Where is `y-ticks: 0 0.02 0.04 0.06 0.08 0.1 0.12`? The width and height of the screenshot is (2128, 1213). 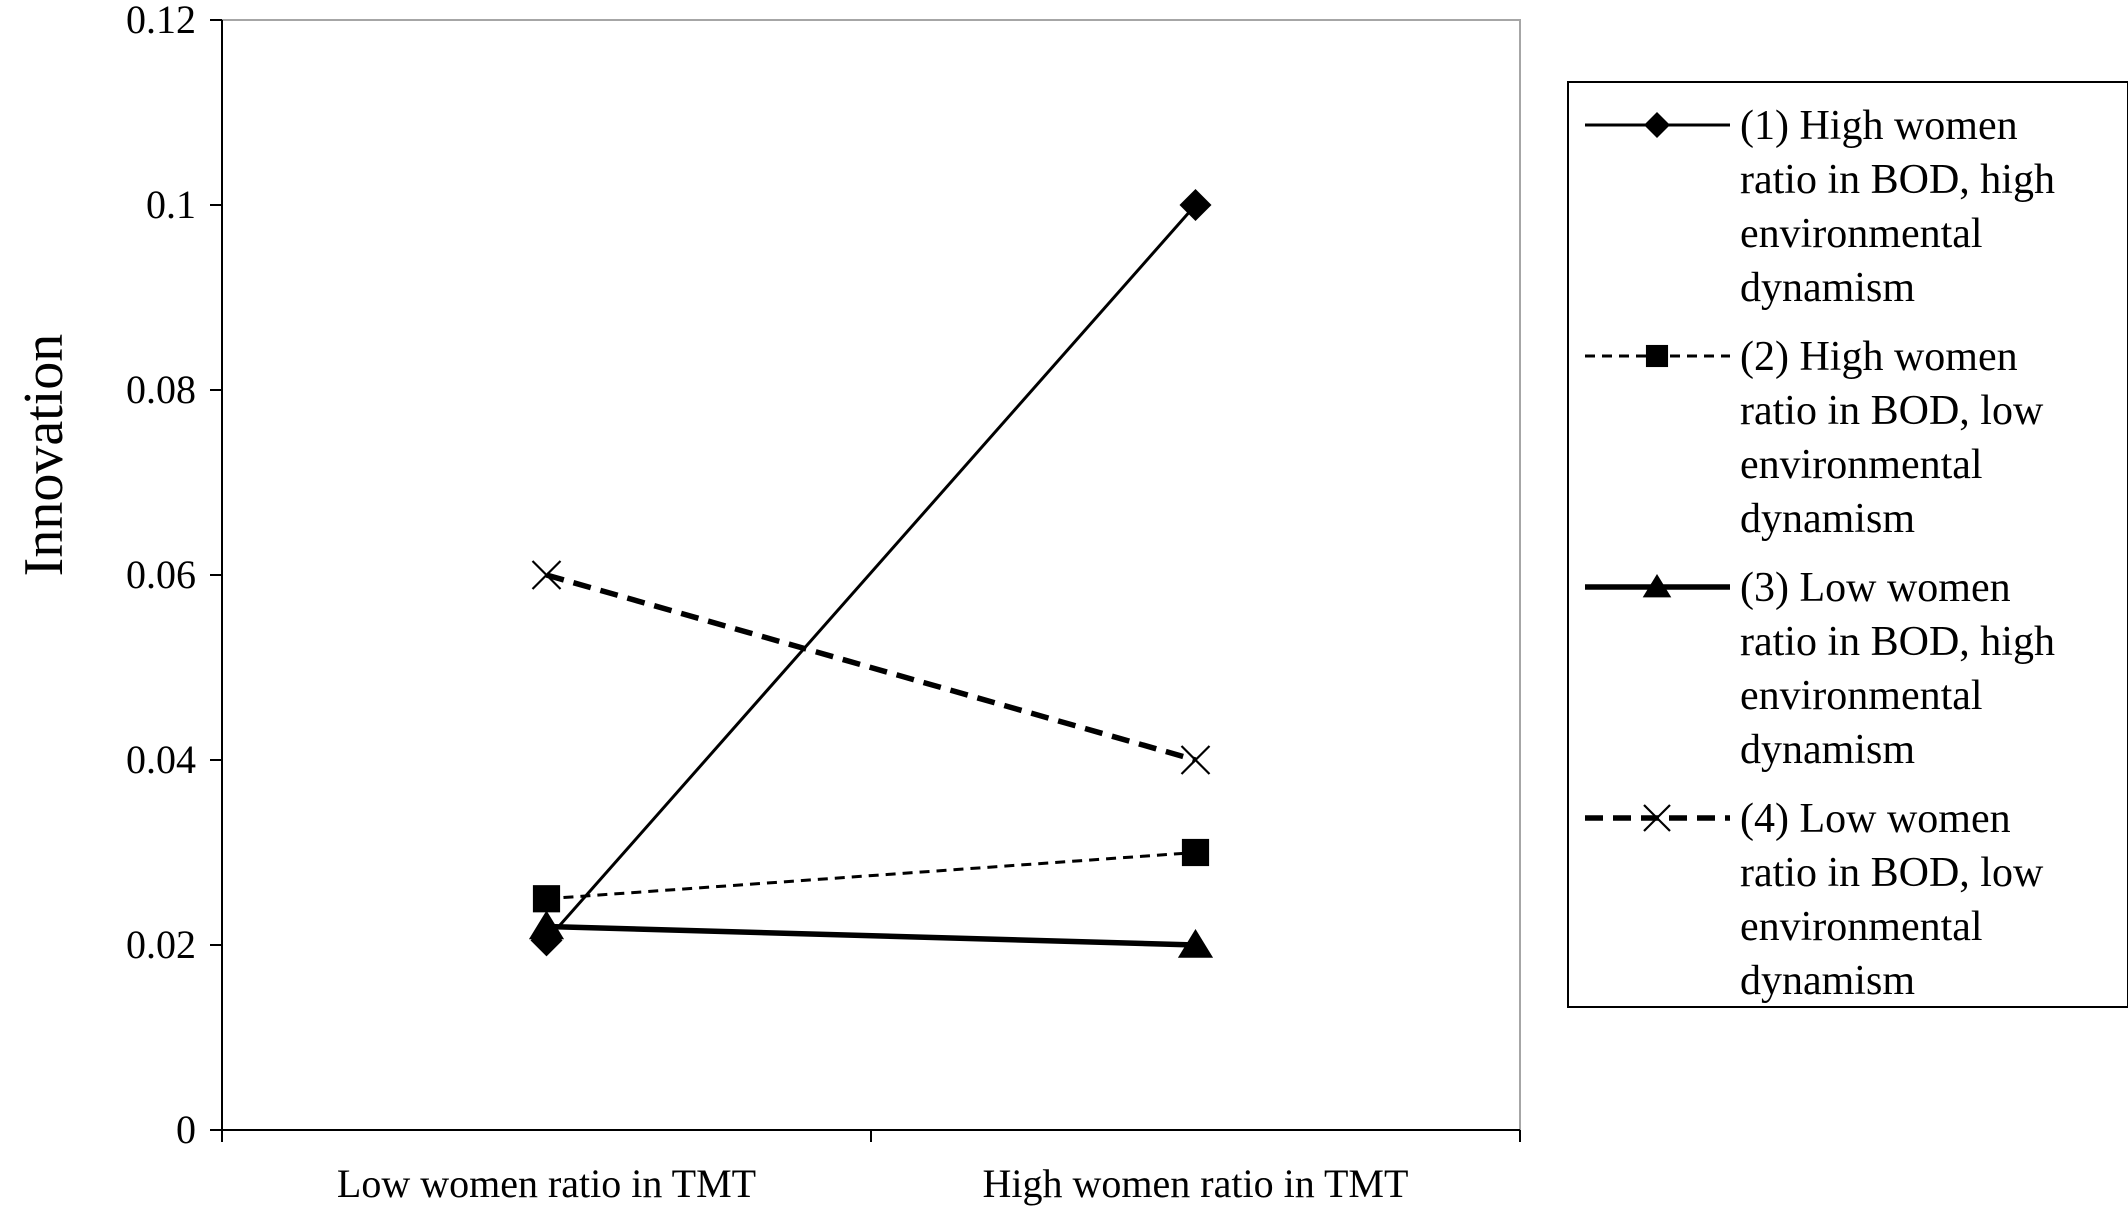
y-ticks: 0 0.02 0.04 0.06 0.08 0.1 0.12 is located at coordinates (174, 576).